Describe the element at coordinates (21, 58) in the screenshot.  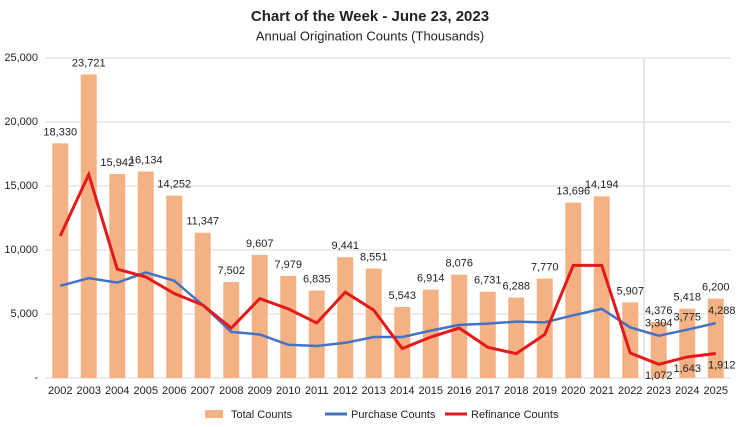
I see `y-tick-label: 25,000` at that location.